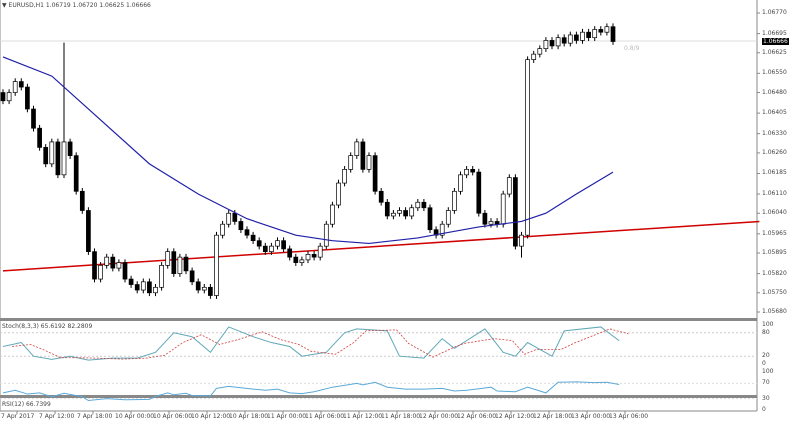  I want to click on pane-separator, so click(378, 396).